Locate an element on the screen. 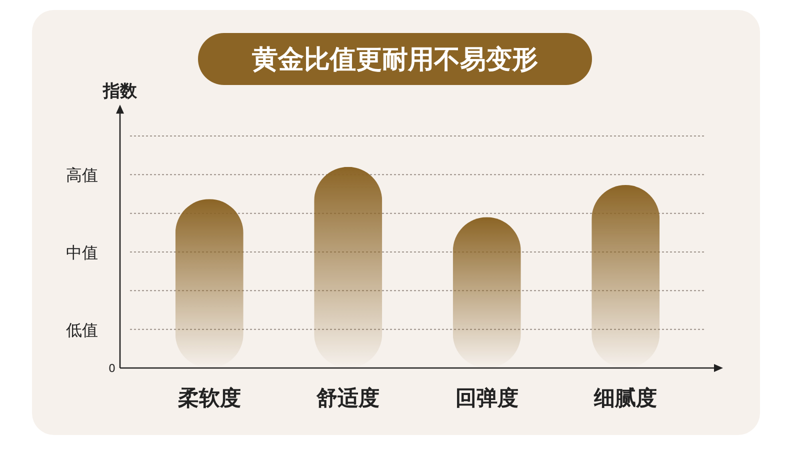 This screenshot has width=790, height=455. text: 低值 is located at coordinates (82, 330).